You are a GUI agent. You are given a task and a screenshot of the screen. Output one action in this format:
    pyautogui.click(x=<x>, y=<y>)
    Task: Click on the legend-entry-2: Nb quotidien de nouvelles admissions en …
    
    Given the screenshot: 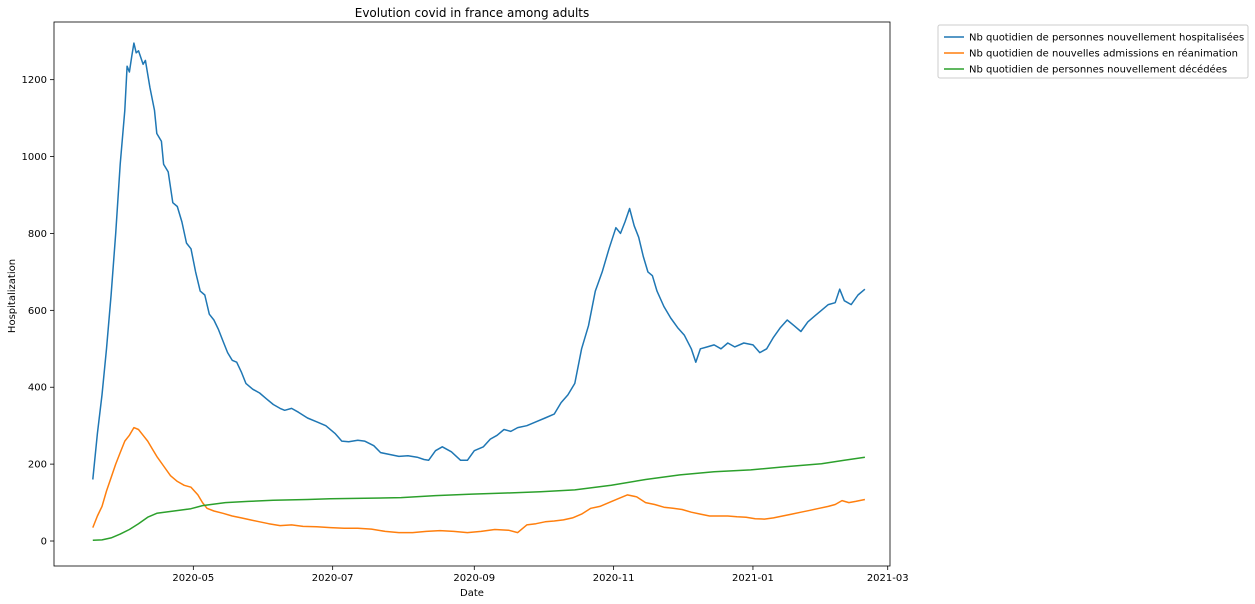 What is the action you would take?
    pyautogui.click(x=1103, y=54)
    